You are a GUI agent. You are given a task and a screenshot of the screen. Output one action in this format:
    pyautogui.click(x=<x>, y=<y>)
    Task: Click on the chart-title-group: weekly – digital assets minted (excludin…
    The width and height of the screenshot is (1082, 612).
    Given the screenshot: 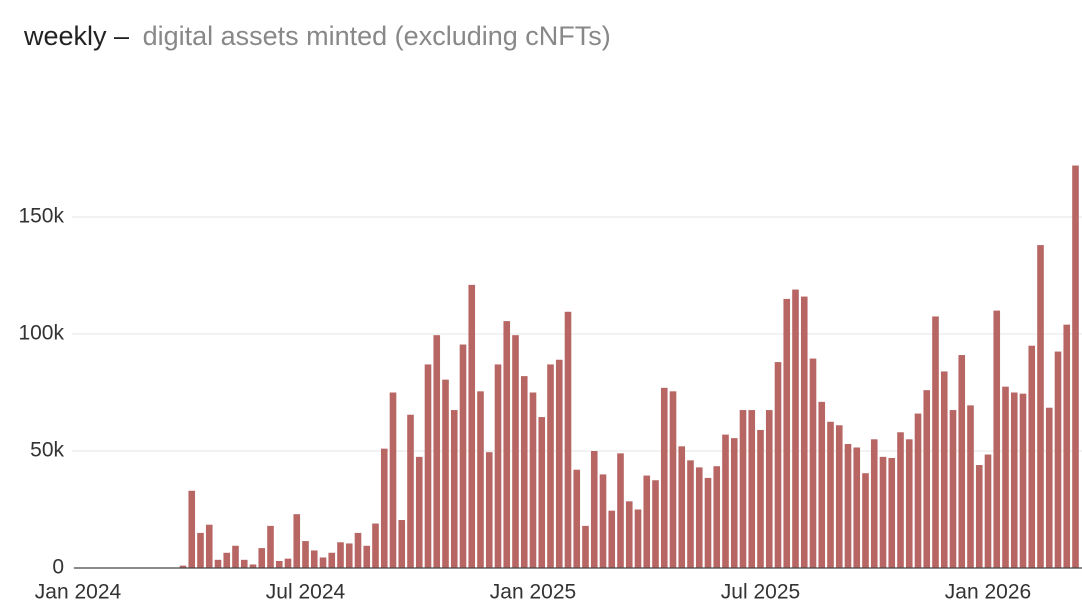 What is the action you would take?
    pyautogui.click(x=317, y=36)
    